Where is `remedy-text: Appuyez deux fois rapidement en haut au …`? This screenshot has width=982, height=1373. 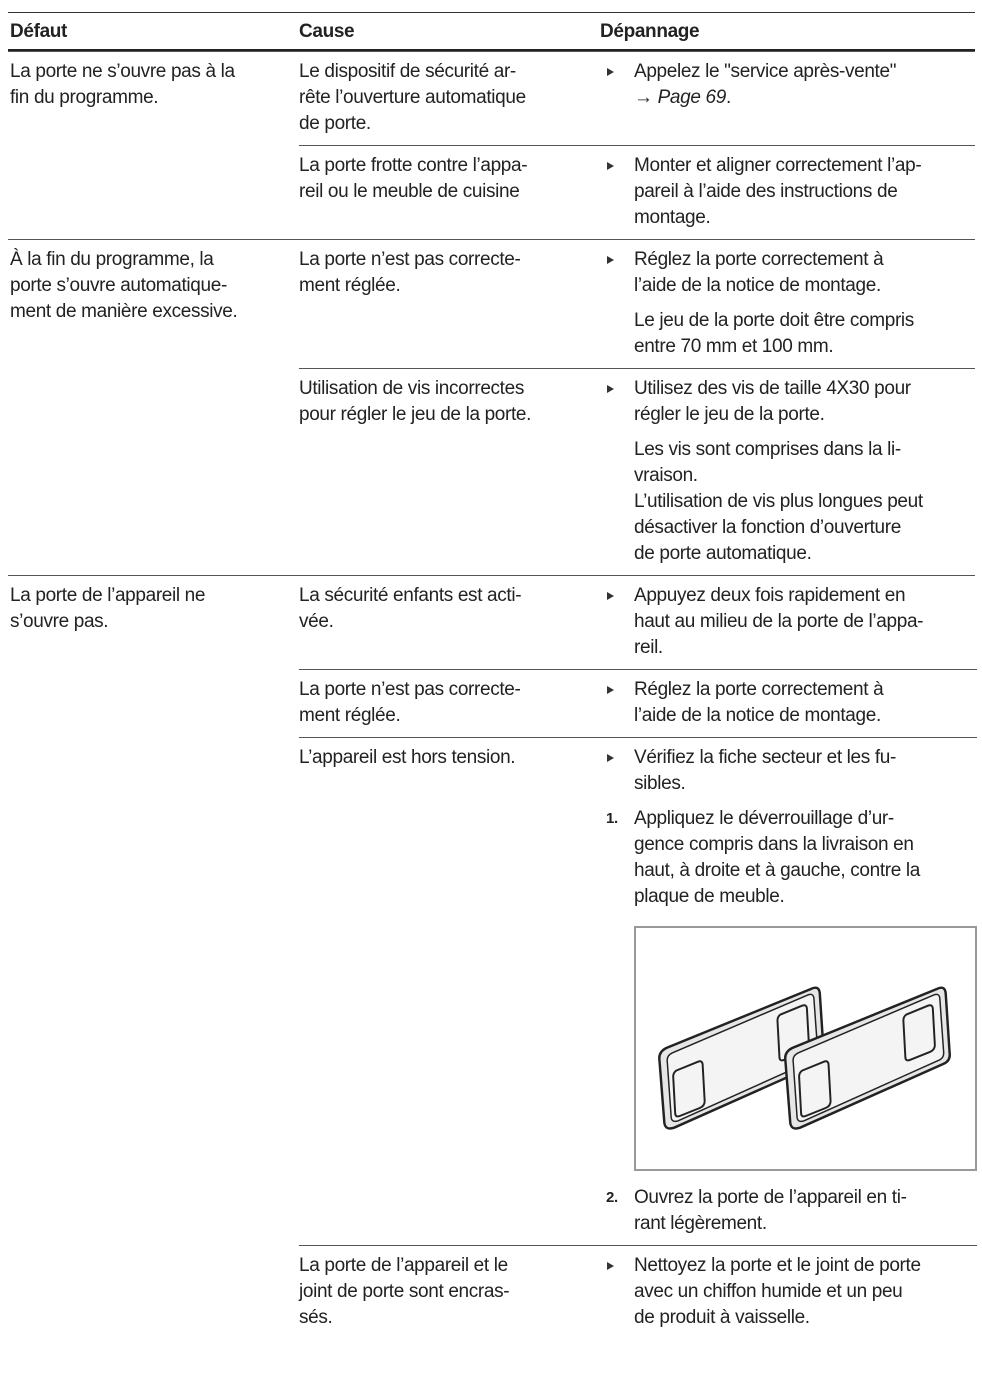
remedy-text: Appuyez deux fois rapidement en haut au … is located at coordinates (779, 621).